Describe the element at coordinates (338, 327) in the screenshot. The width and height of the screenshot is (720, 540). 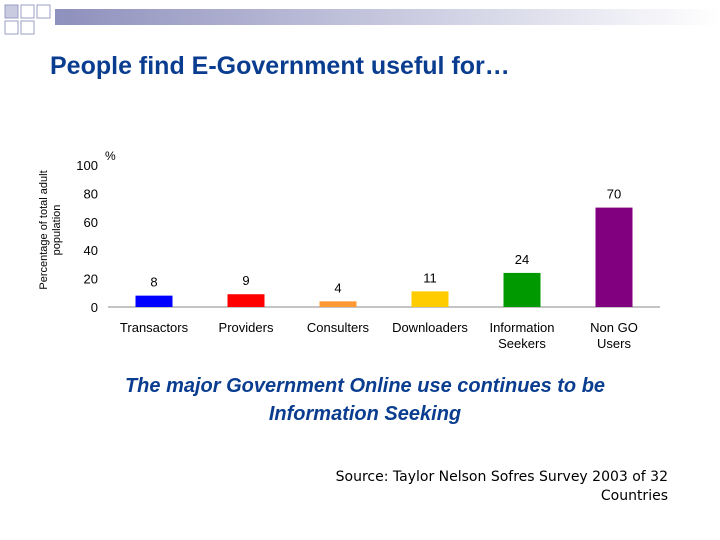
I see `x-tick-label: Consulters` at that location.